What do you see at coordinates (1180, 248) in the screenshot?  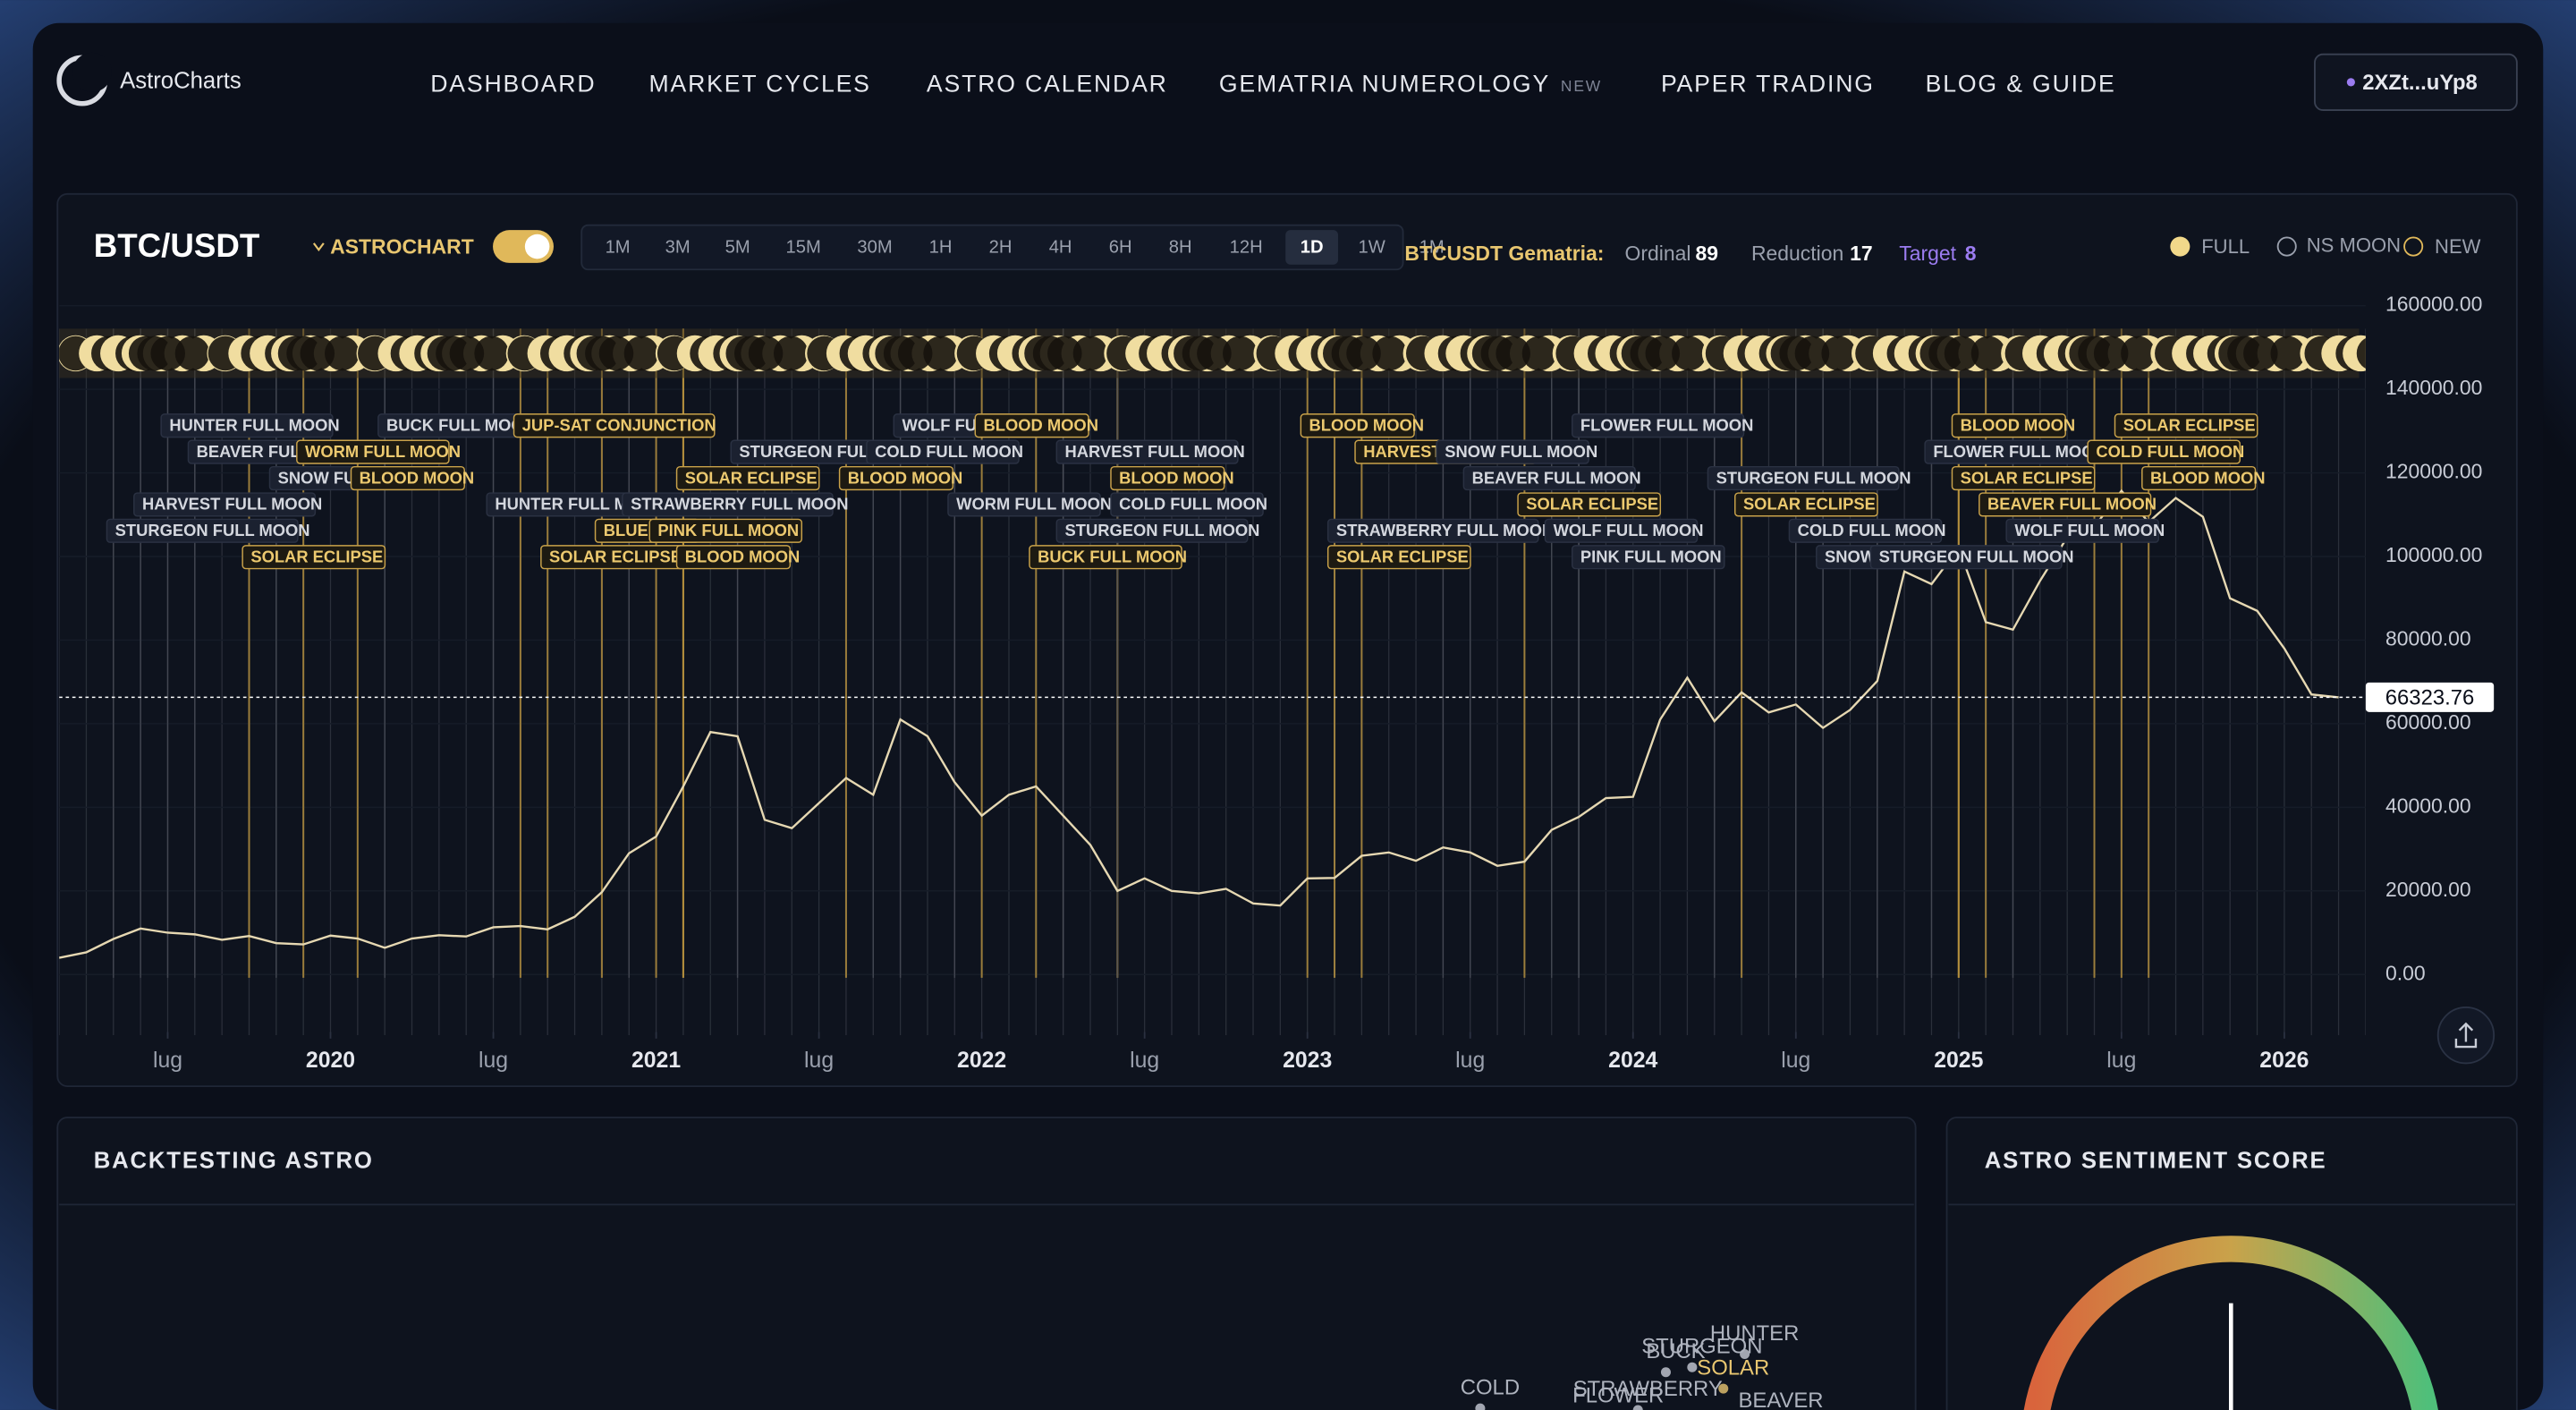 I see `timeframe-button: 8H` at bounding box center [1180, 248].